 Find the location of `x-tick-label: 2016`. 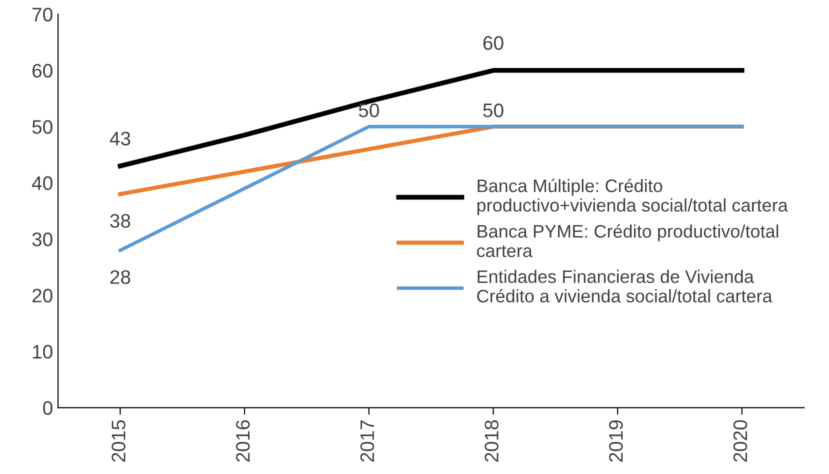

x-tick-label: 2016 is located at coordinates (243, 441).